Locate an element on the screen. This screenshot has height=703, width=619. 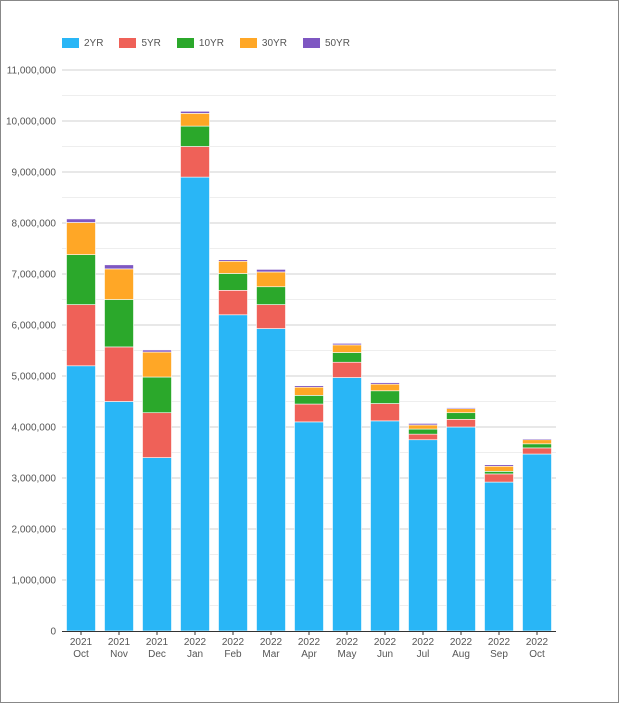
legend-item-50yr: 50YR is located at coordinates (326, 43).